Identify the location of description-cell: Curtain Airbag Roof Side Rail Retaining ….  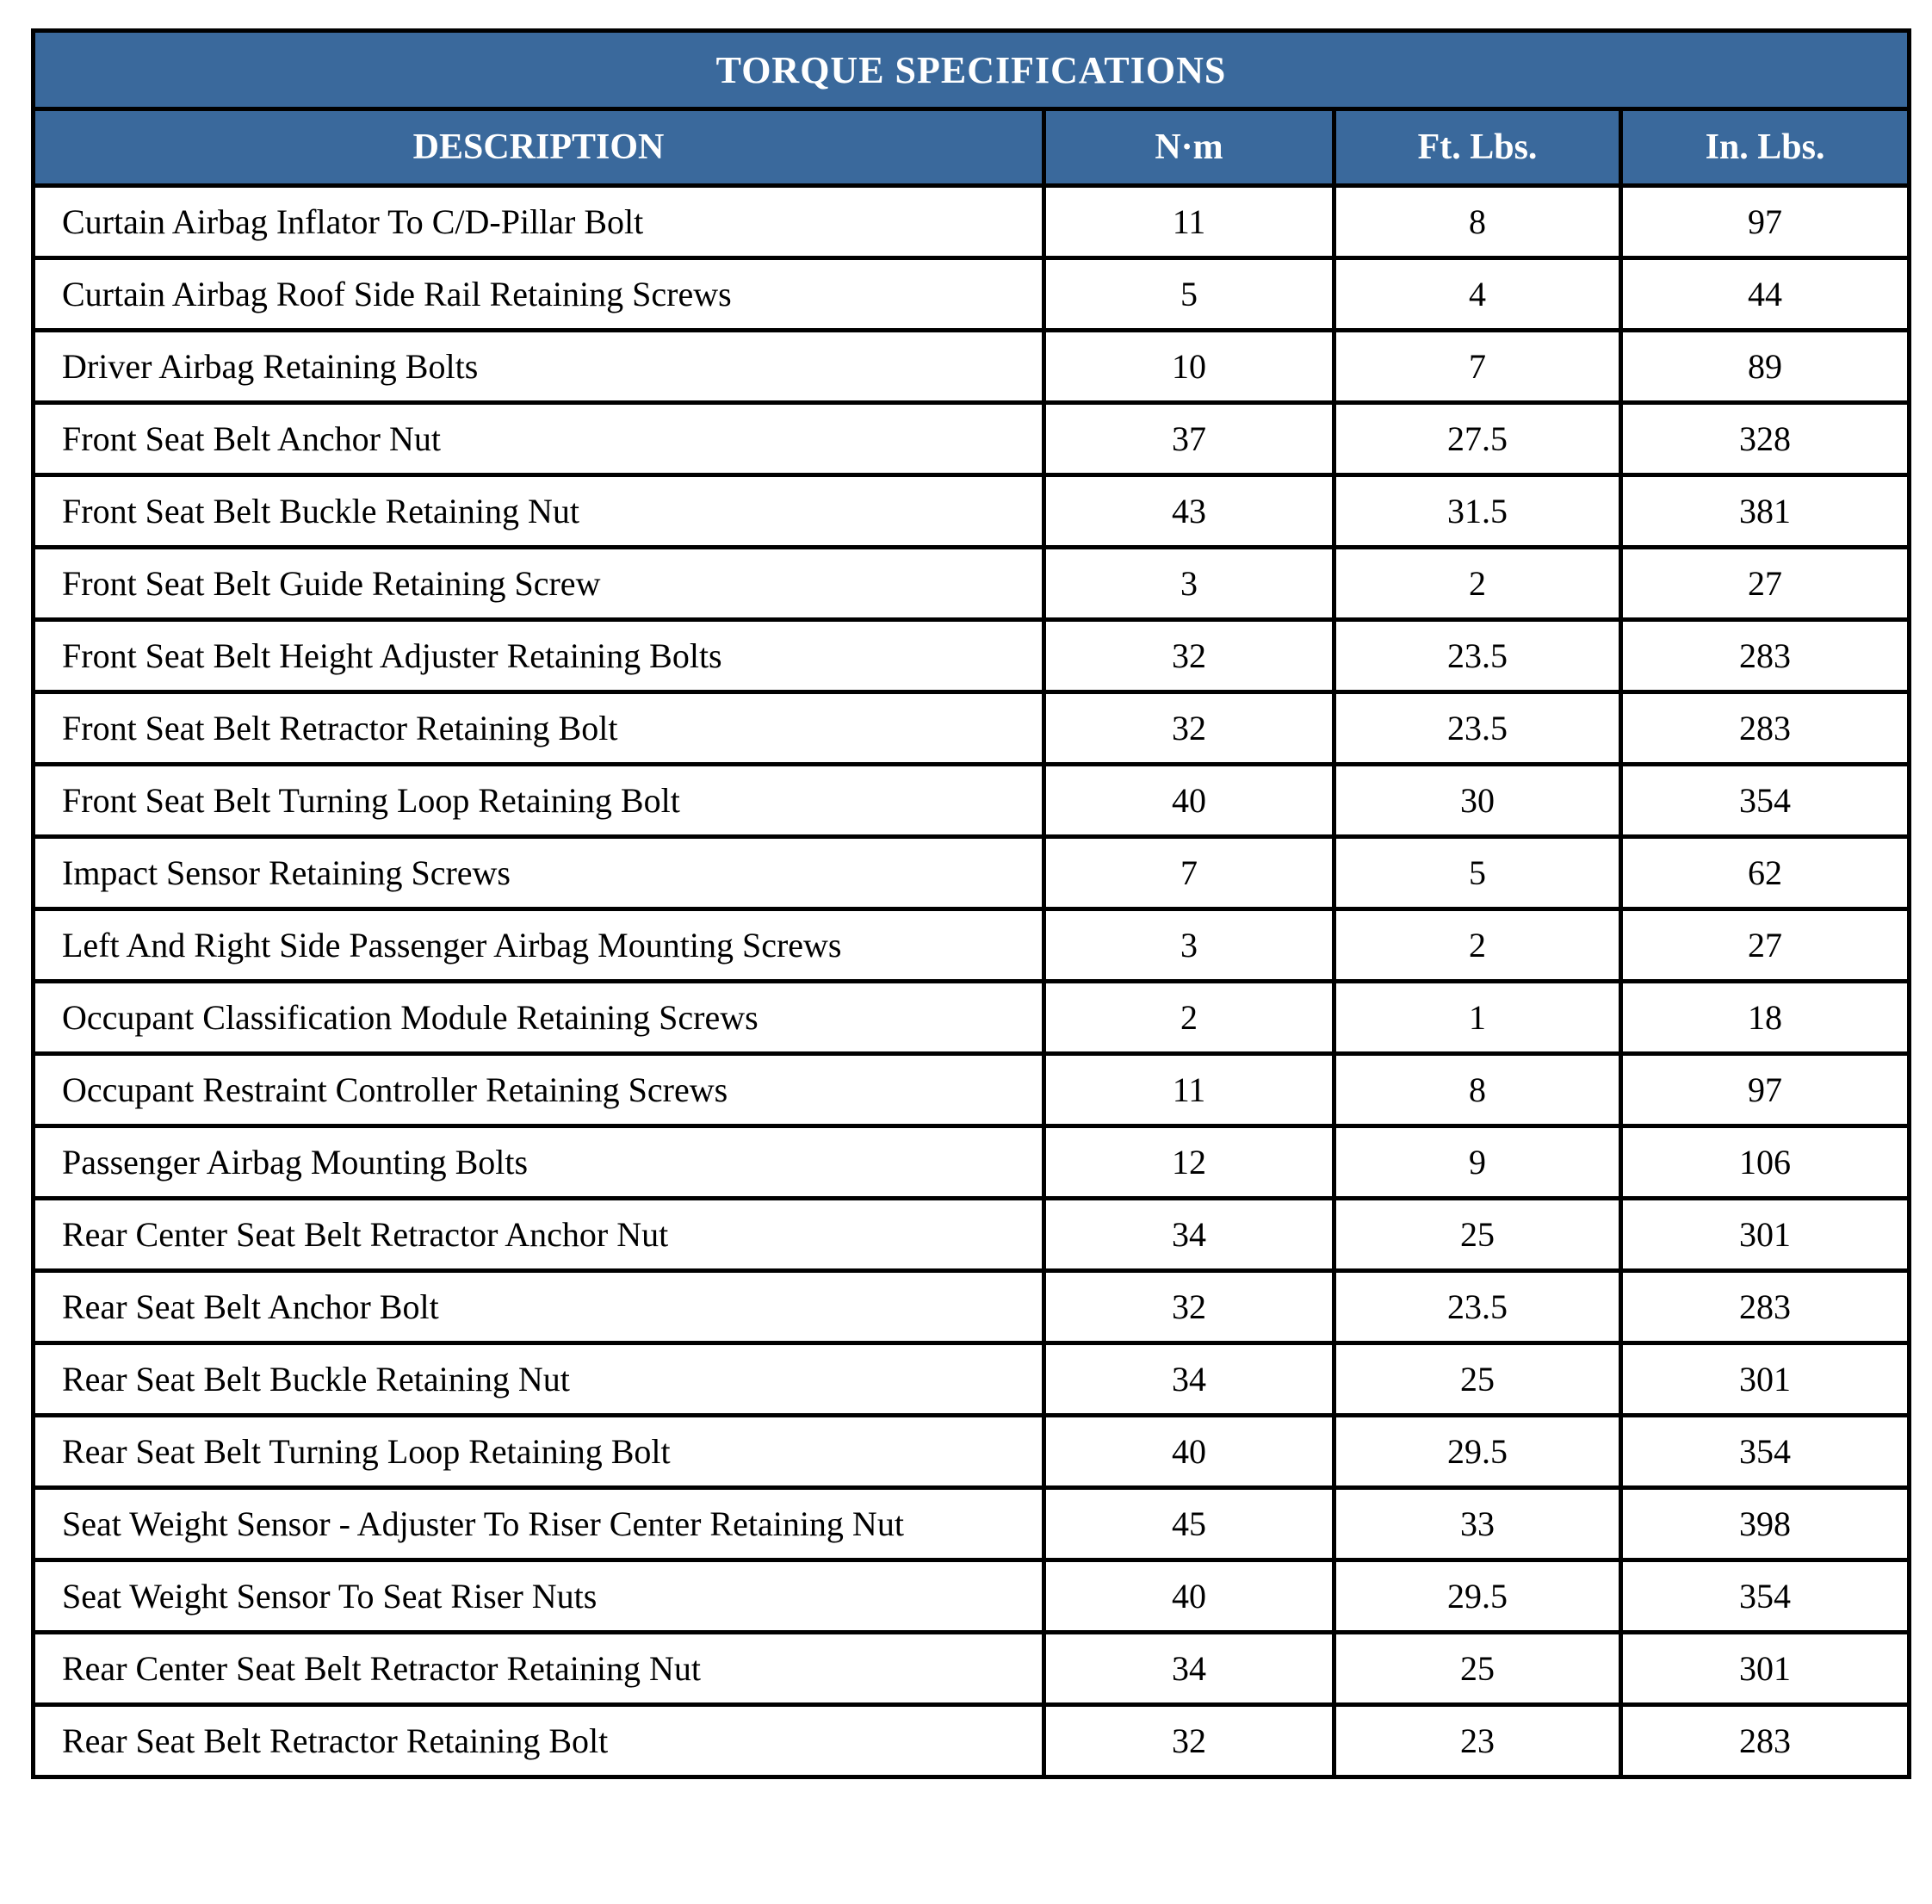
(538, 294).